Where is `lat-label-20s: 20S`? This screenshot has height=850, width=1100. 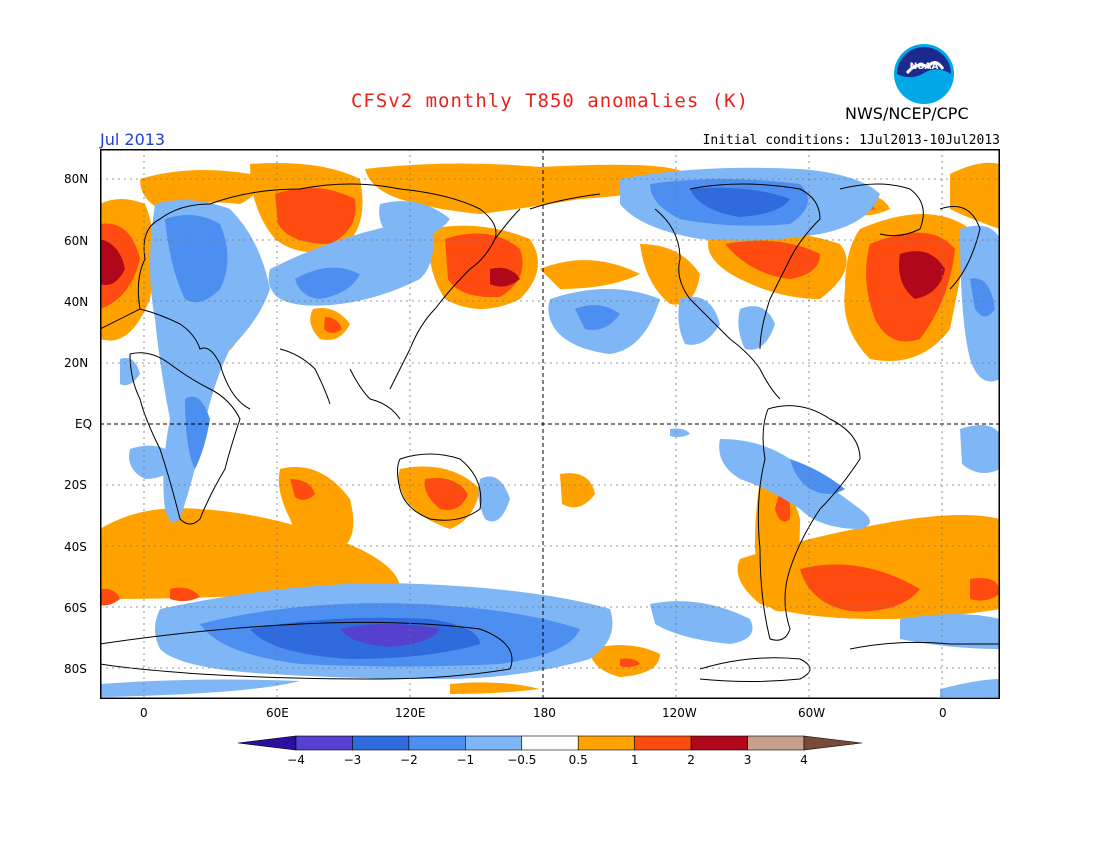
lat-label-20s: 20S is located at coordinates (75, 485).